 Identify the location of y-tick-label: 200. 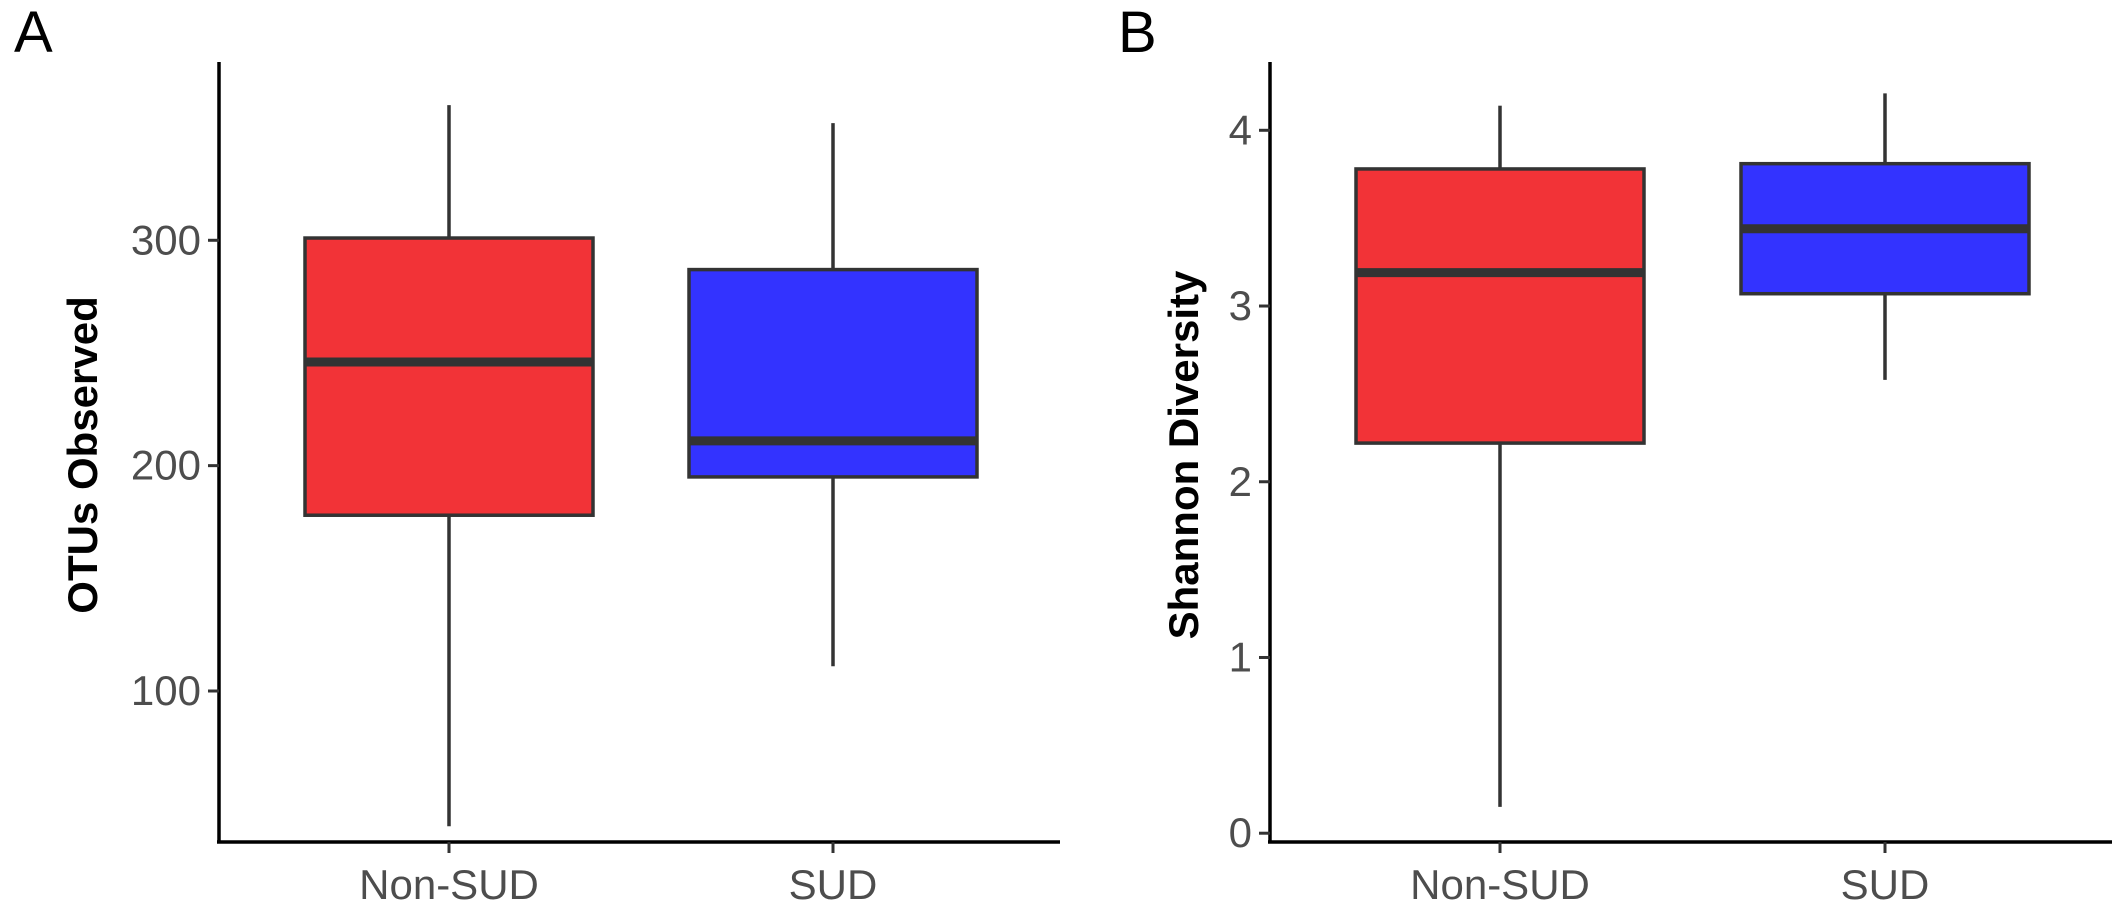
(166, 465).